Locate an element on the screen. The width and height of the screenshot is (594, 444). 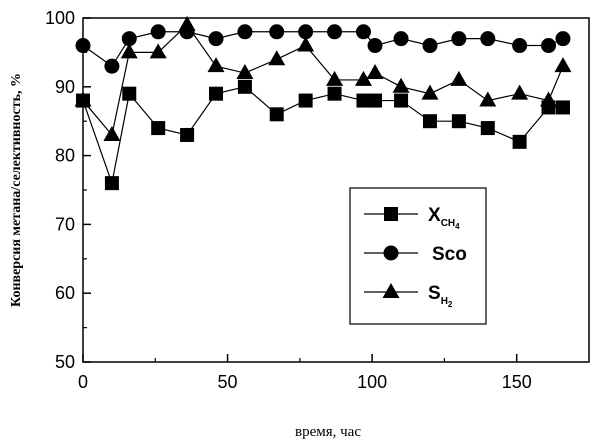
x-axis-title: время, час is located at coordinates (328, 432).